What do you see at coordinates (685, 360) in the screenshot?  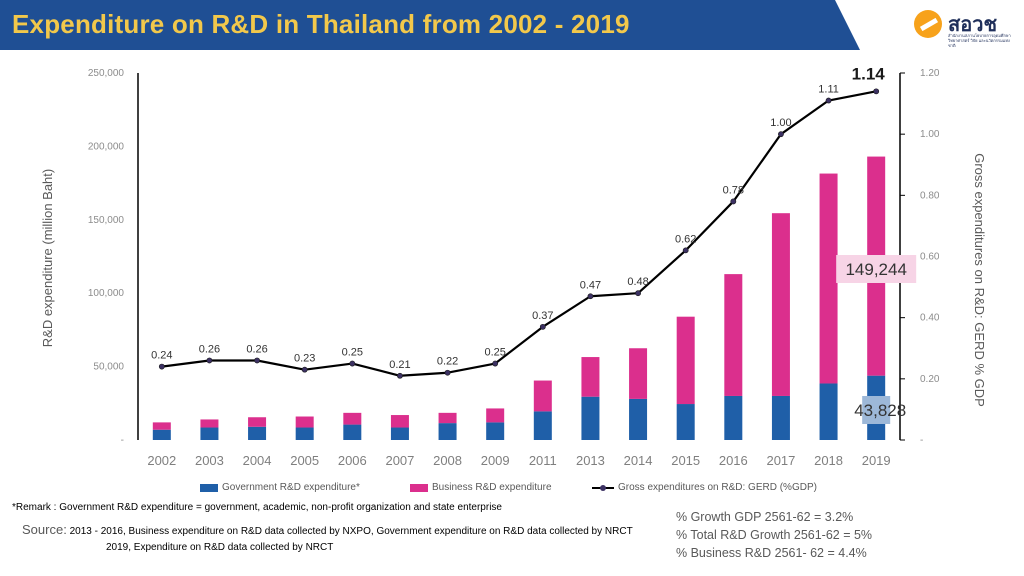 I see `bar-business-2015` at bounding box center [685, 360].